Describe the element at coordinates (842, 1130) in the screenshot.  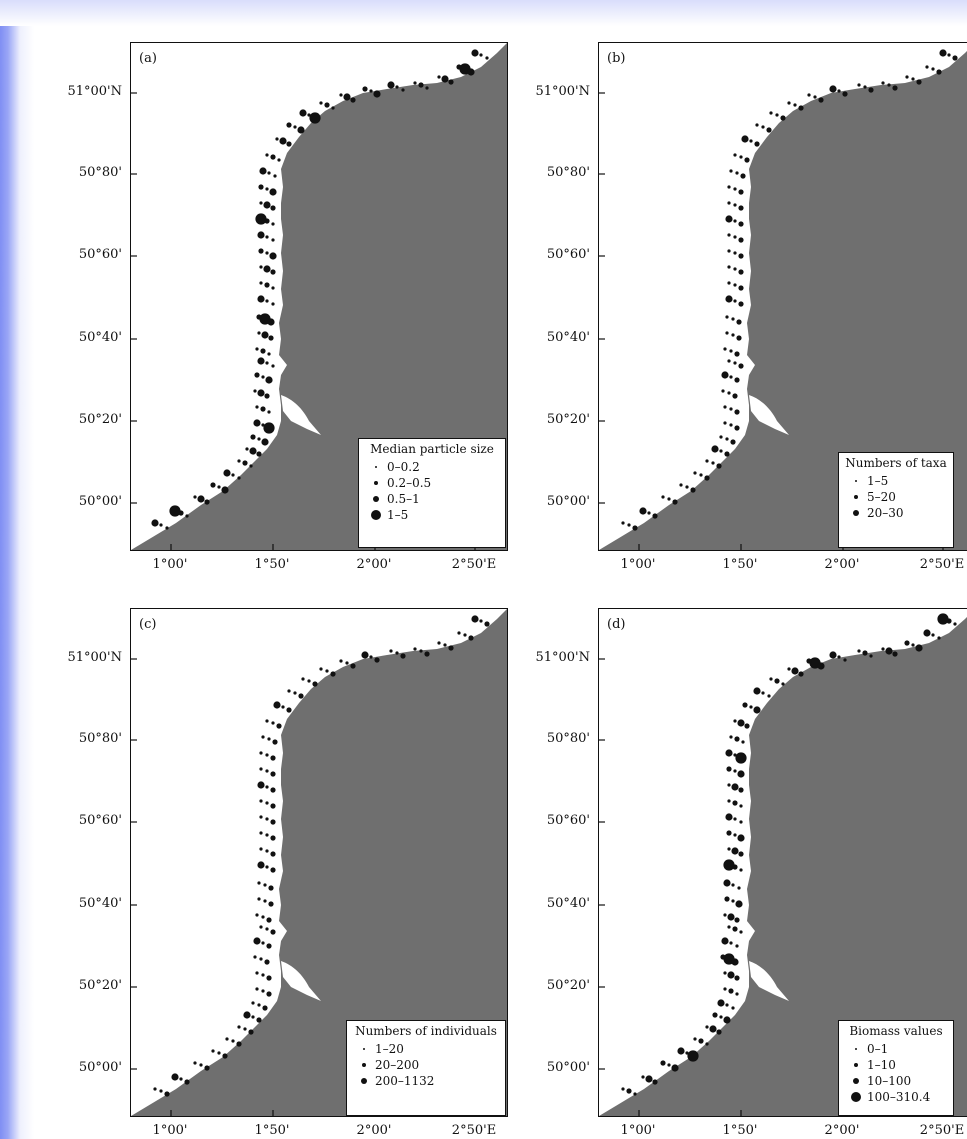
I see `x-tick-label: 2°00'` at that location.